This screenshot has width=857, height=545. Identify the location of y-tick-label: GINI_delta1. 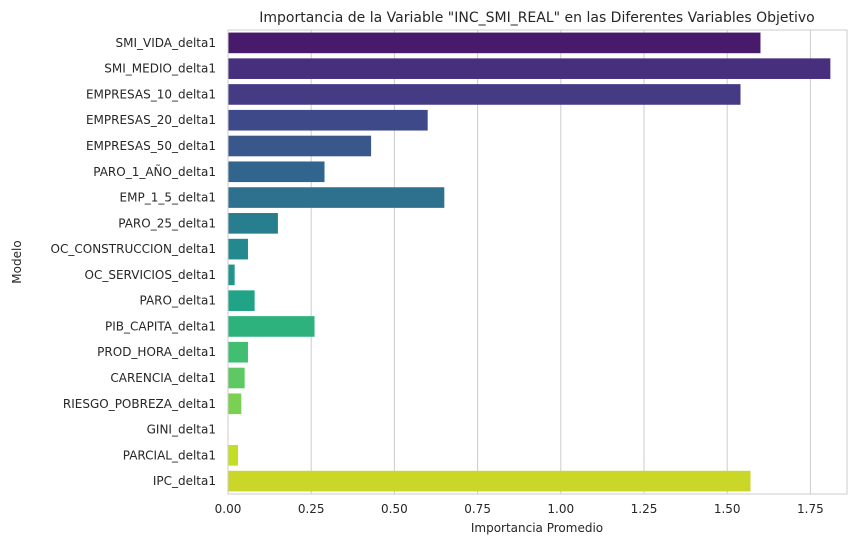
(181, 430).